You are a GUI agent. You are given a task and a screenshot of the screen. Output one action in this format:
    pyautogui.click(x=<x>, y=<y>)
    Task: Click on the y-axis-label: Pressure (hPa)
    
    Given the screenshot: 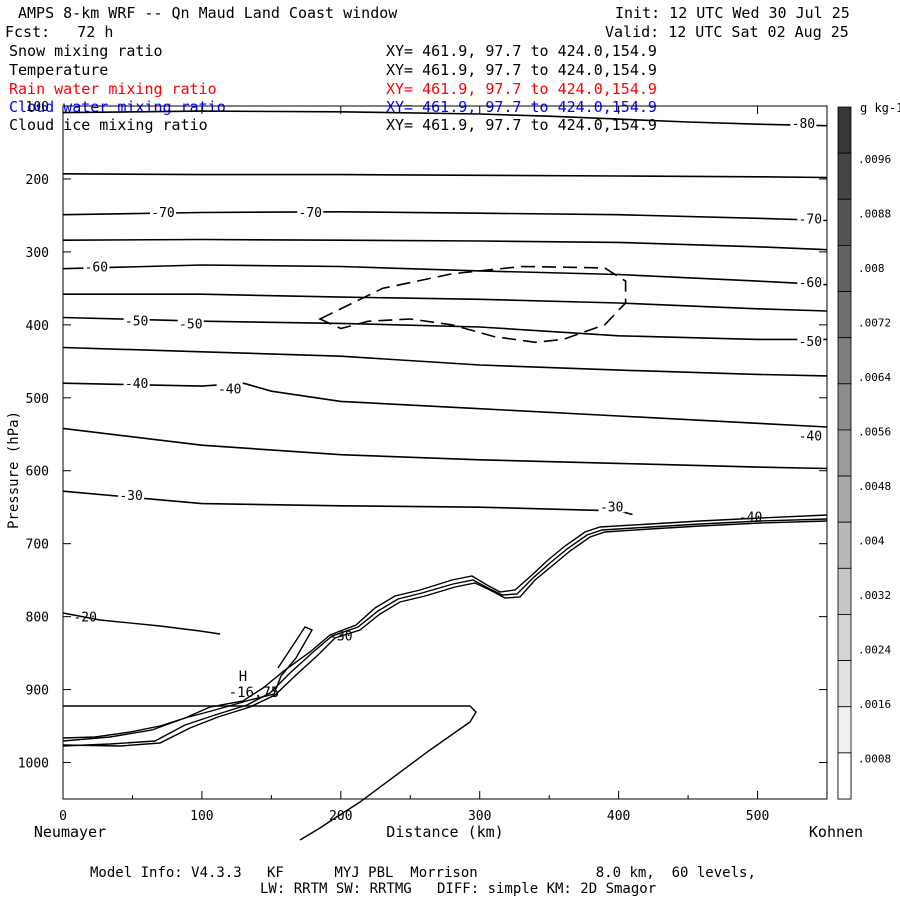 What is the action you would take?
    pyautogui.click(x=14, y=470)
    